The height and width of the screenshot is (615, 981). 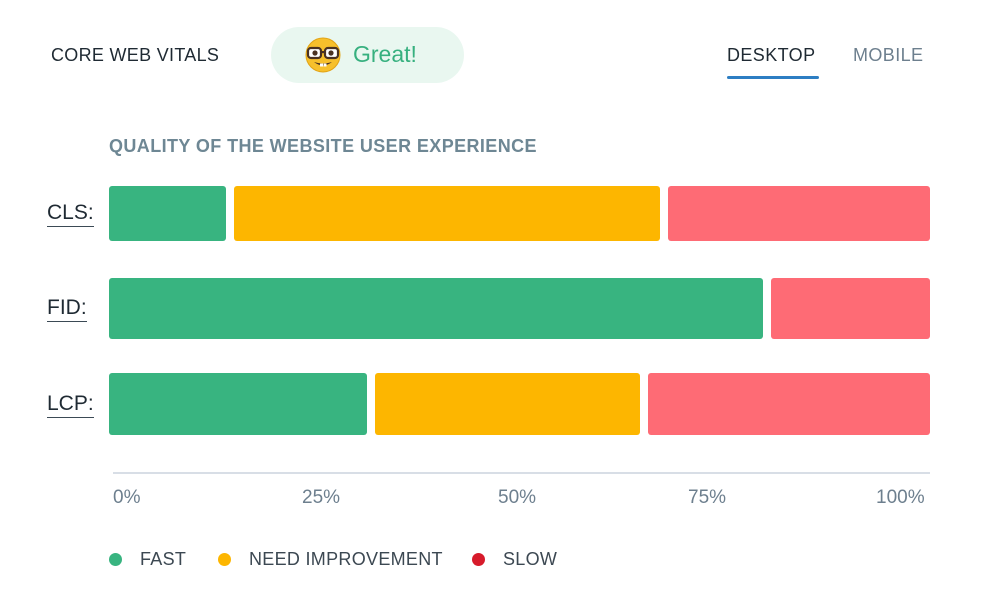 What do you see at coordinates (385, 54) in the screenshot?
I see `score-label: Great!` at bounding box center [385, 54].